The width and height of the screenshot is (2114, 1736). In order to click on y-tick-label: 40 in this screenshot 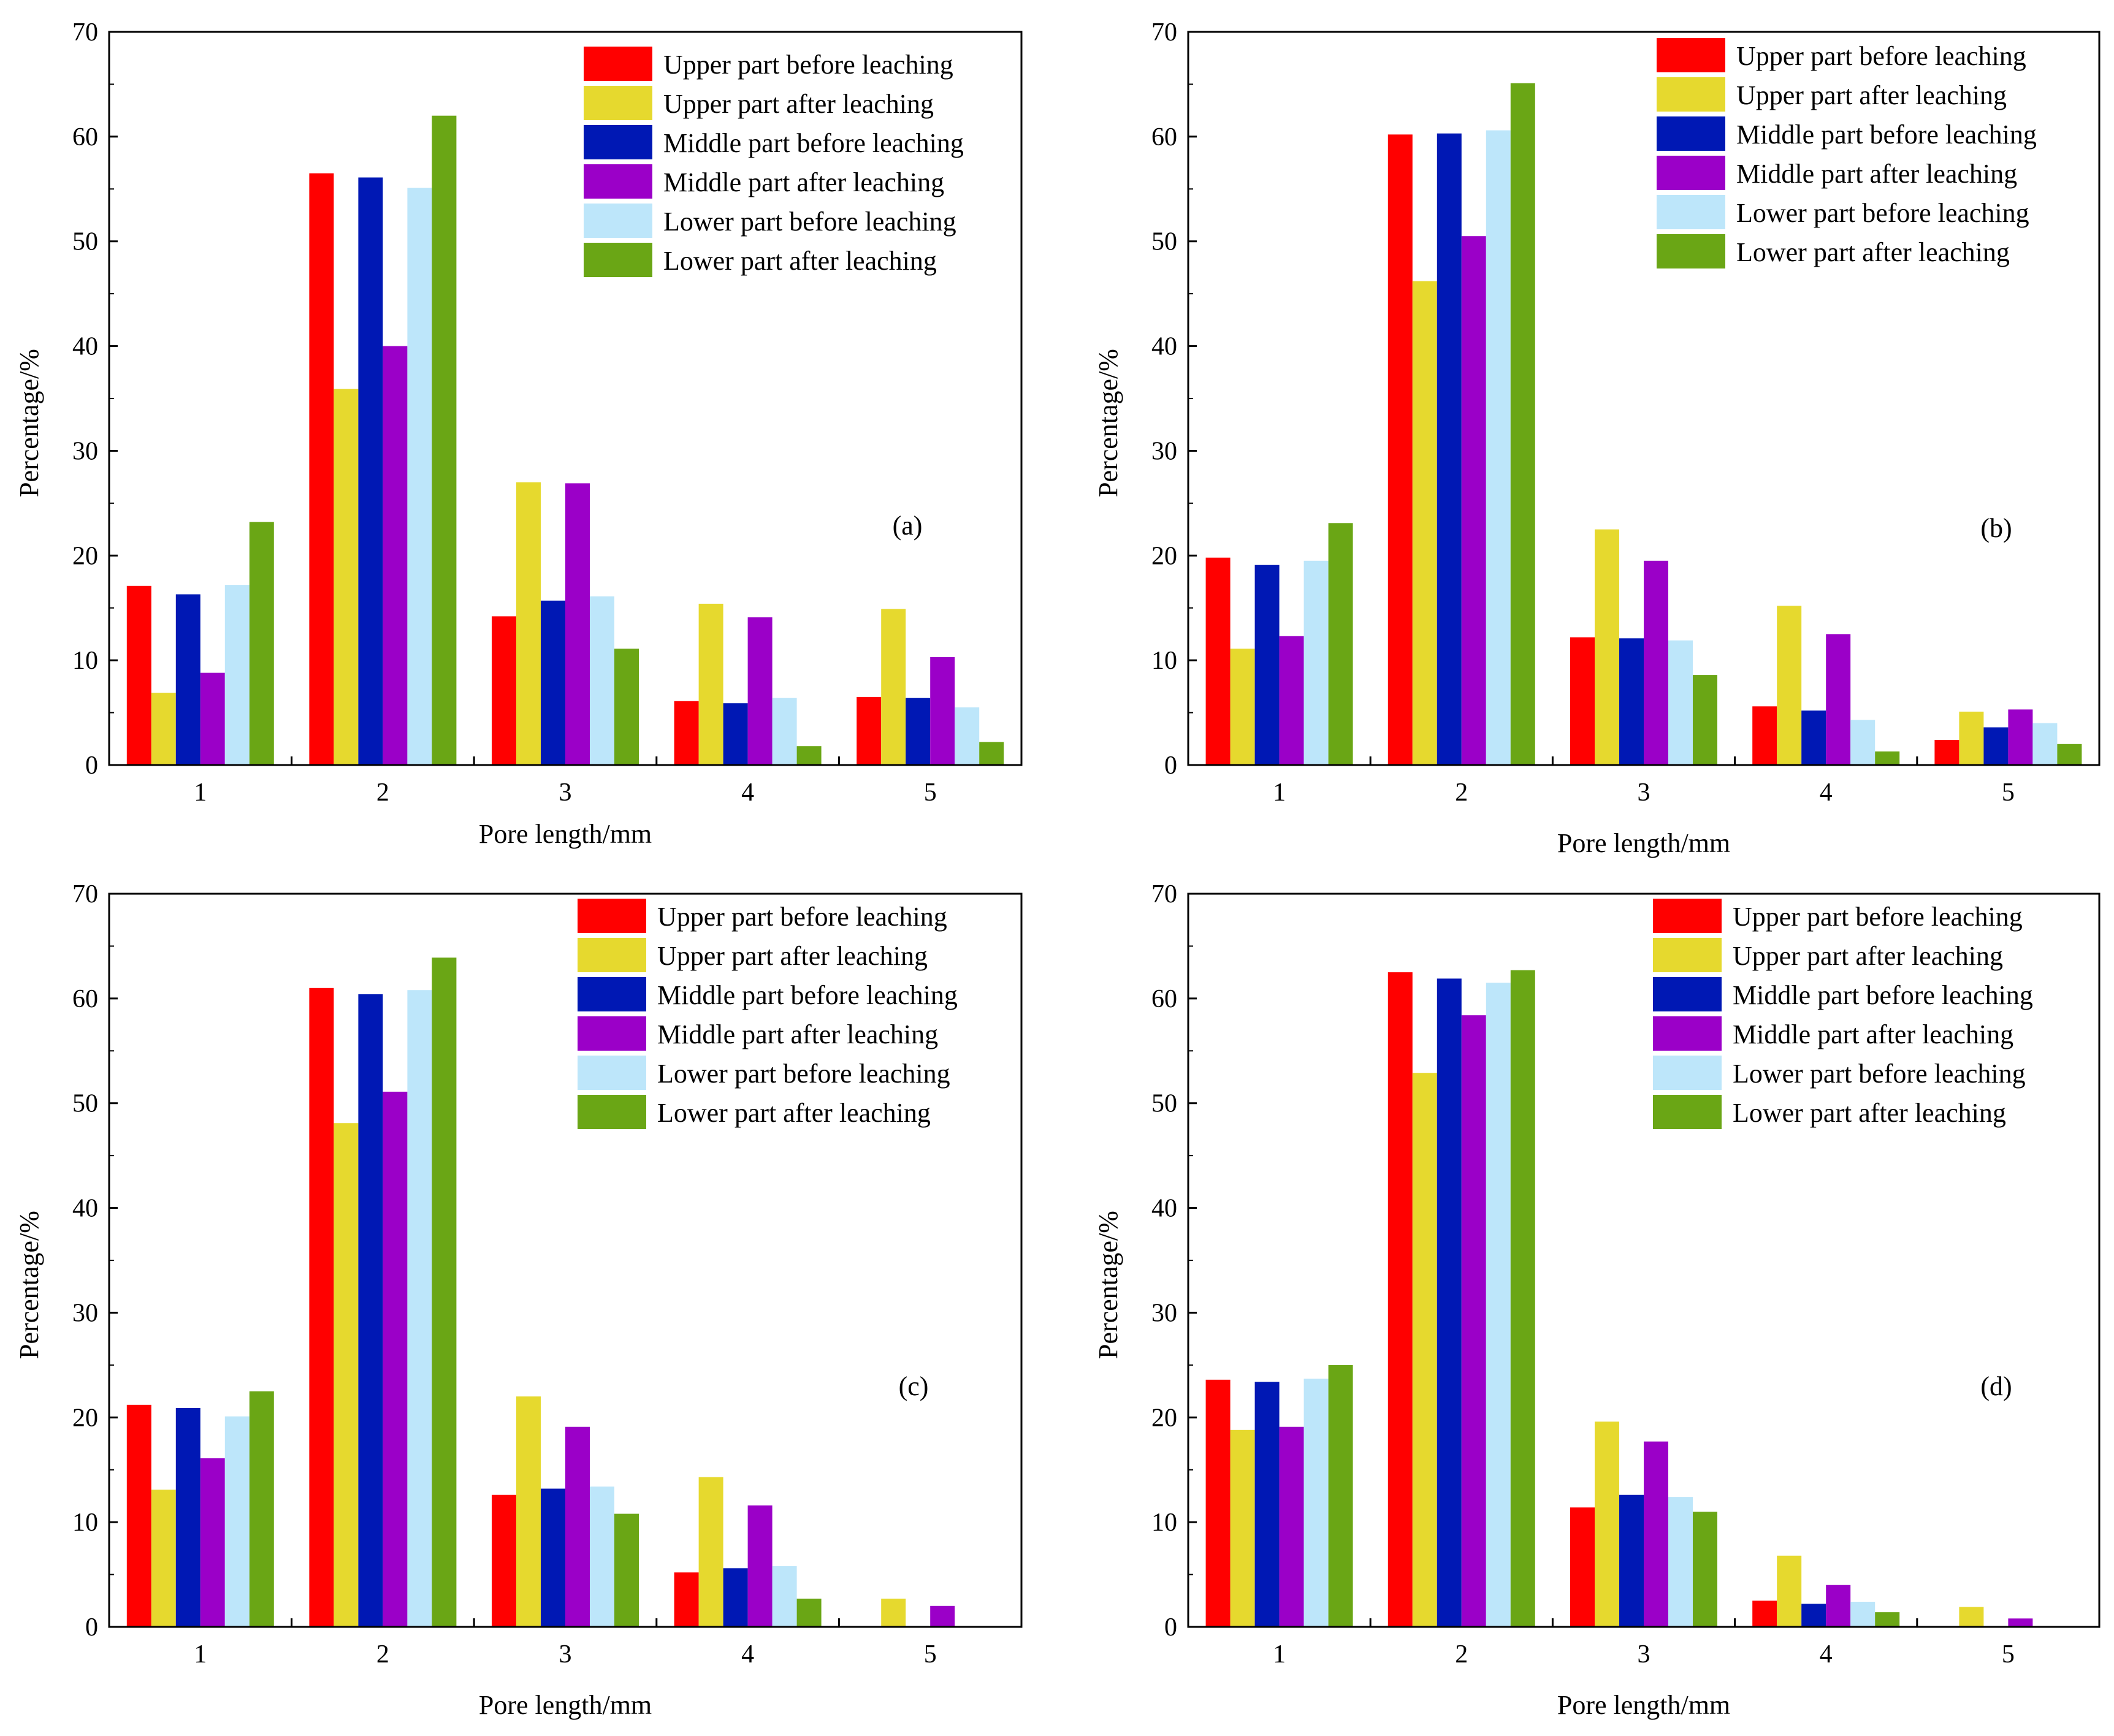, I will do `click(1164, 1209)`.